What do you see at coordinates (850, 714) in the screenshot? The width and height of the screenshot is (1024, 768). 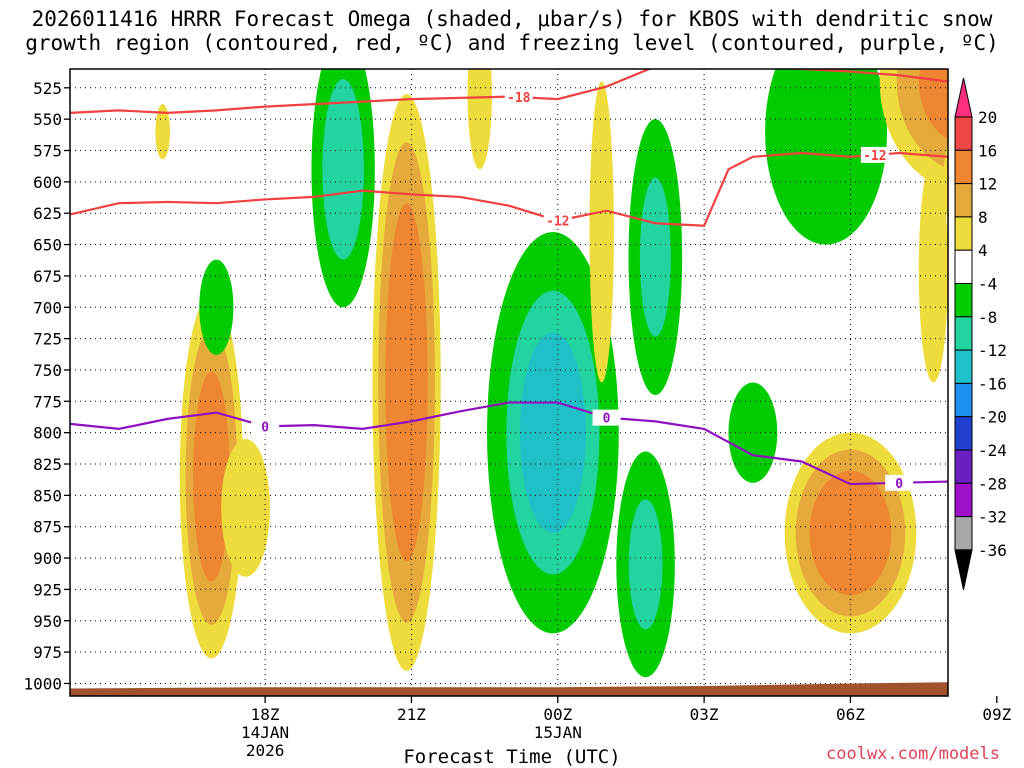 I see `x-tick-label-06Z: 06Z` at bounding box center [850, 714].